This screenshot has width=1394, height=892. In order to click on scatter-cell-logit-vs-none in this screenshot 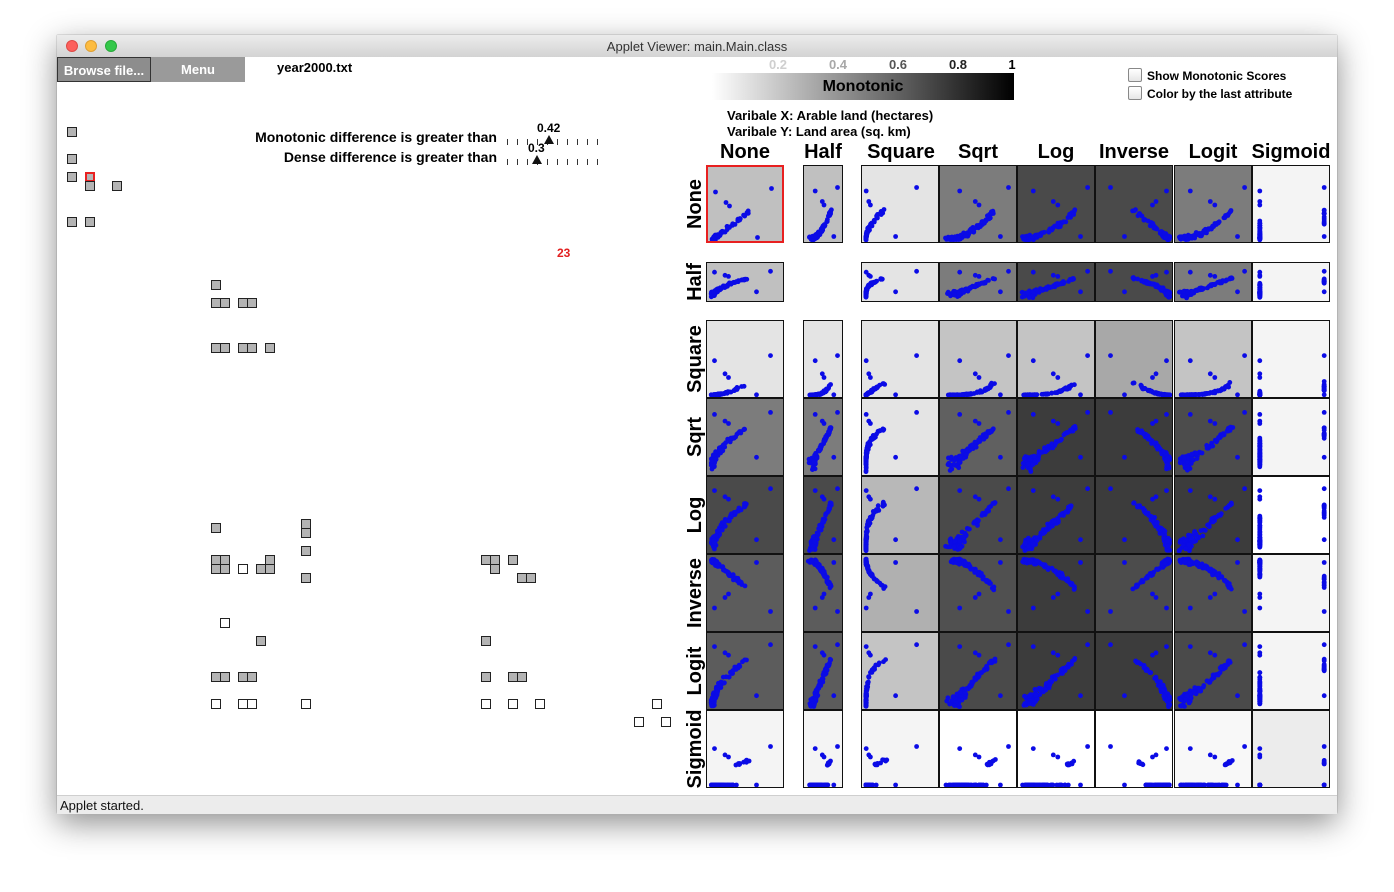, I will do `click(745, 671)`.